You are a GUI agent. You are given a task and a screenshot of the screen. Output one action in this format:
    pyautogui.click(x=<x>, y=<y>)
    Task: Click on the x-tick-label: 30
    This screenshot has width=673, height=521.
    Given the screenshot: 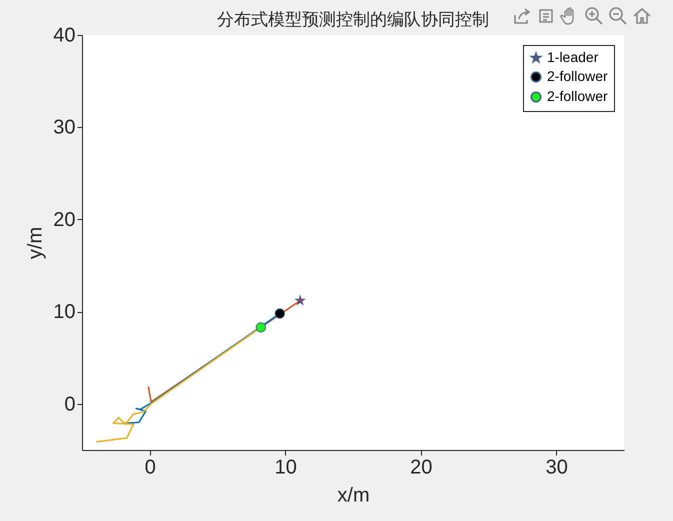 What is the action you would take?
    pyautogui.click(x=557, y=467)
    